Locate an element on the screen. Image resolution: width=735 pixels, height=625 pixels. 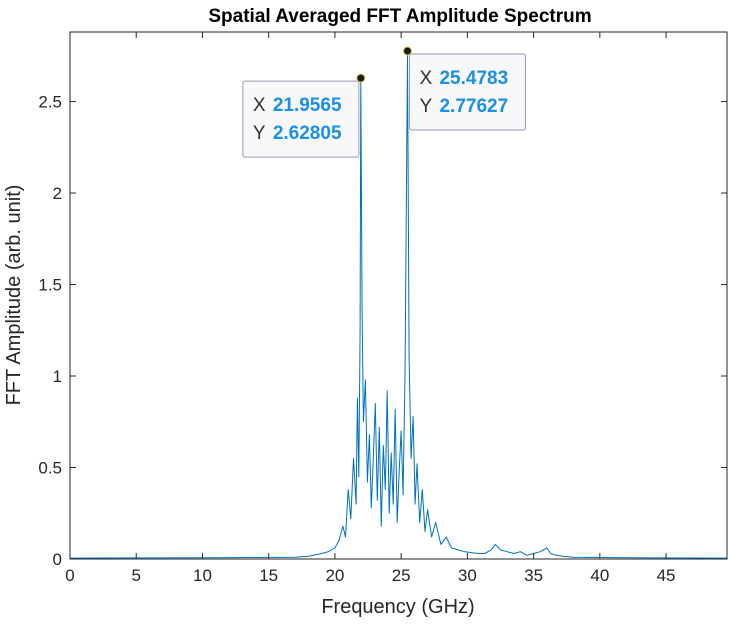
datatip-y-value: 2.77627 is located at coordinates (473, 106).